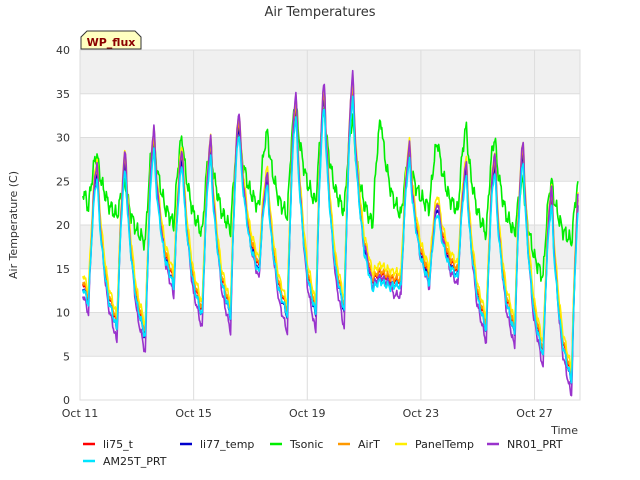 Image resolution: width=640 pixels, height=480 pixels. I want to click on y-tick-label: 30, so click(63, 138).